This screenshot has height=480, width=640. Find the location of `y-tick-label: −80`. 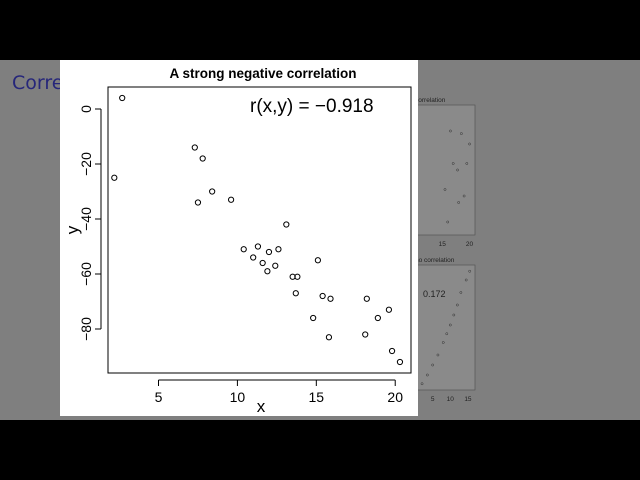

y-tick-label: −80 is located at coordinates (86, 329).